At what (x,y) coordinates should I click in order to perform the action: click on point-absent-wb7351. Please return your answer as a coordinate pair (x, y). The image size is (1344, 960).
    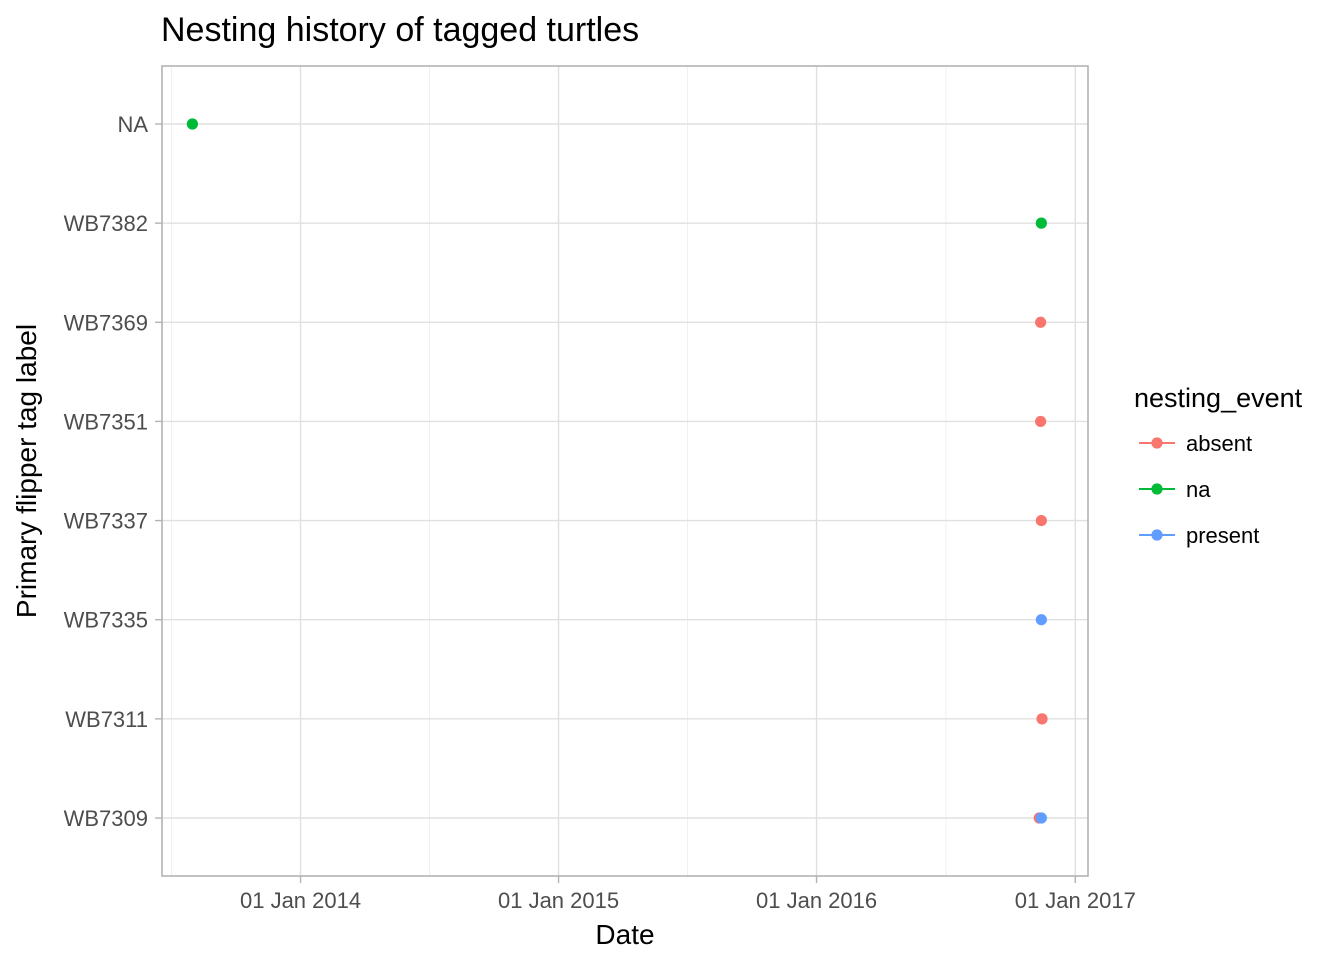
    Looking at the image, I should click on (1041, 421).